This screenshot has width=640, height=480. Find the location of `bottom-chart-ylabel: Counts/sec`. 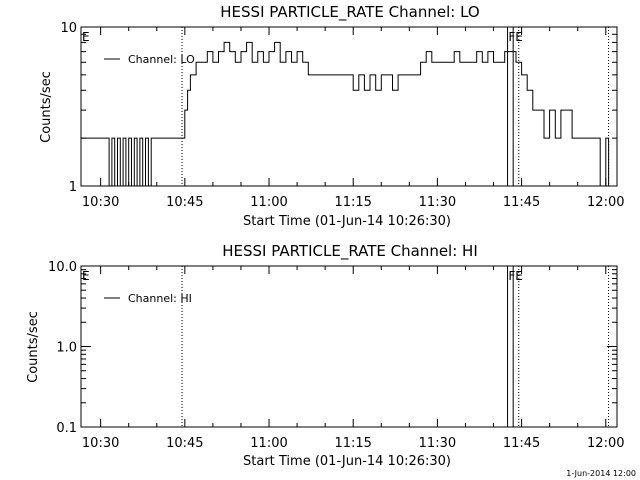

bottom-chart-ylabel: Counts/sec is located at coordinates (33, 347).